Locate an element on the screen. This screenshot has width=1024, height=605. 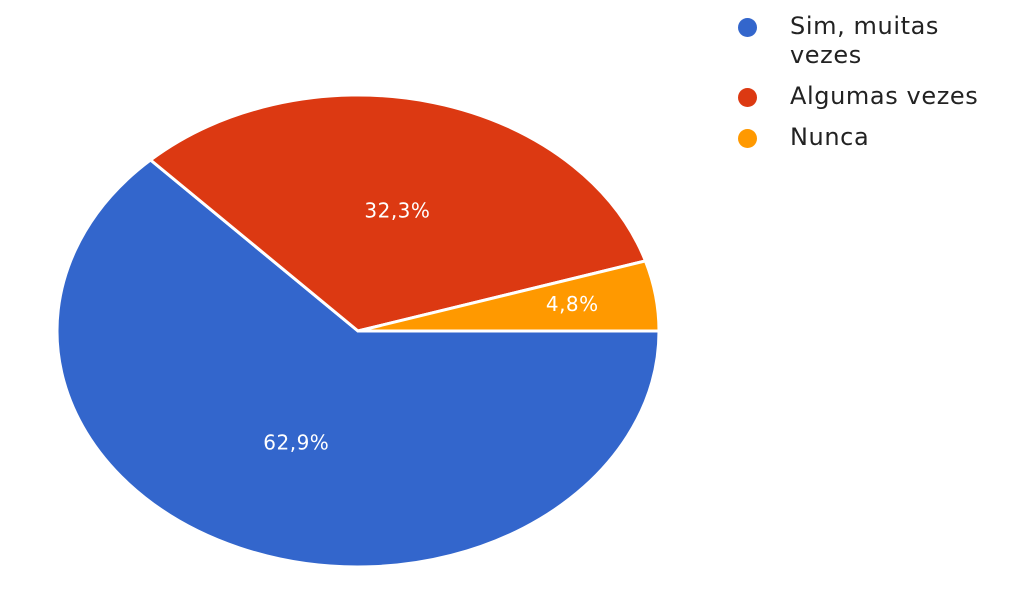
legend-label-nunca: Nunca is located at coordinates (830, 137).